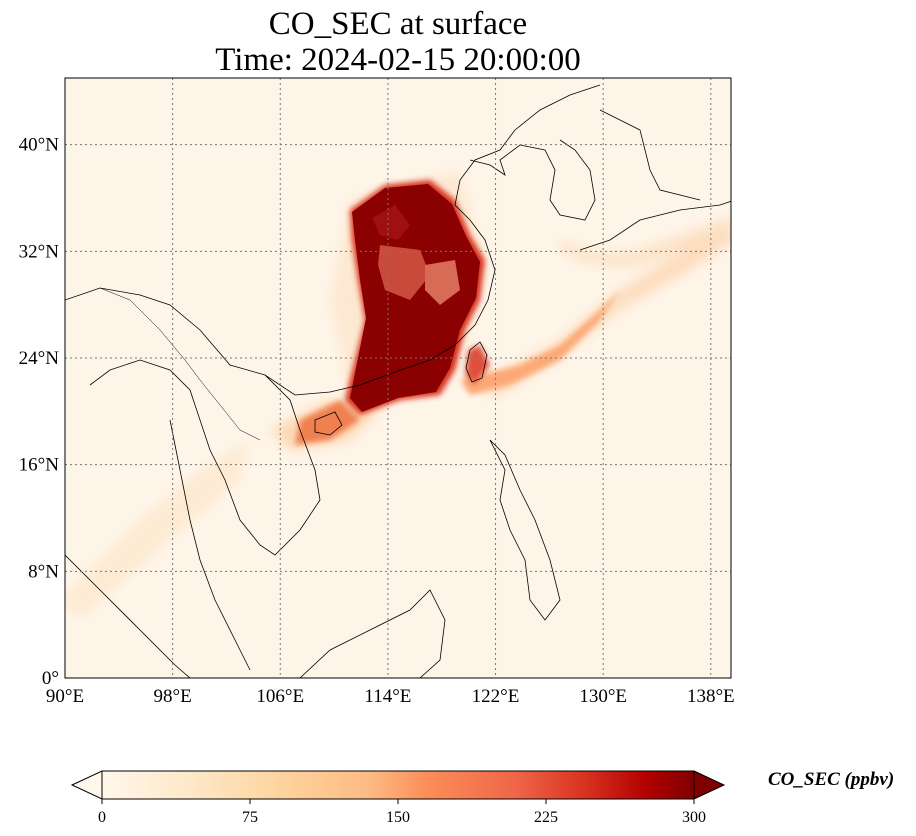 The image size is (916, 836). Describe the element at coordinates (50, 678) in the screenshot. I see `y-tick-label: 0°` at that location.